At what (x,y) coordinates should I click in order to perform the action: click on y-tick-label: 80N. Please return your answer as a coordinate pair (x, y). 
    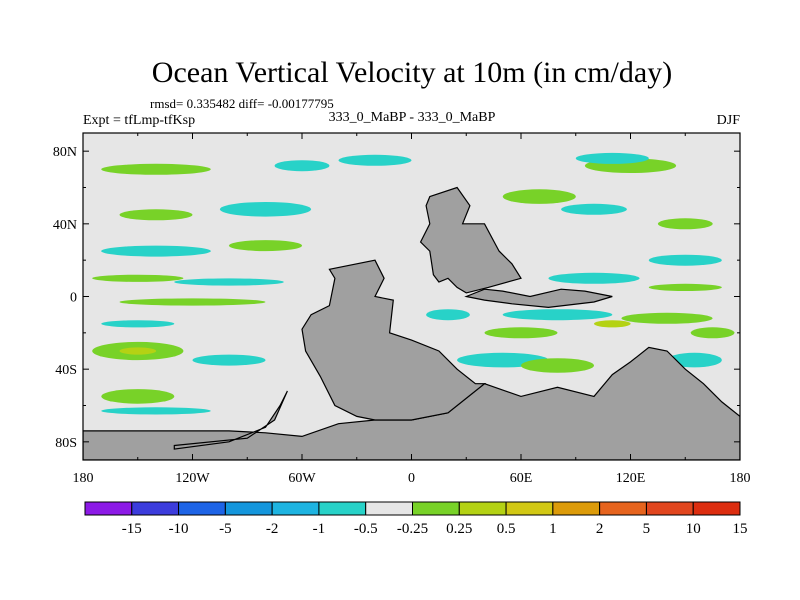
    Looking at the image, I should click on (65, 152).